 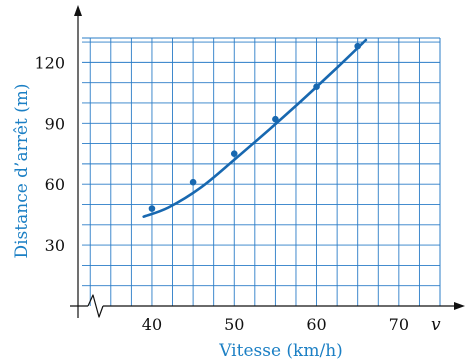 What do you see at coordinates (78, 10) in the screenshot?
I see `y-axis-arrow` at bounding box center [78, 10].